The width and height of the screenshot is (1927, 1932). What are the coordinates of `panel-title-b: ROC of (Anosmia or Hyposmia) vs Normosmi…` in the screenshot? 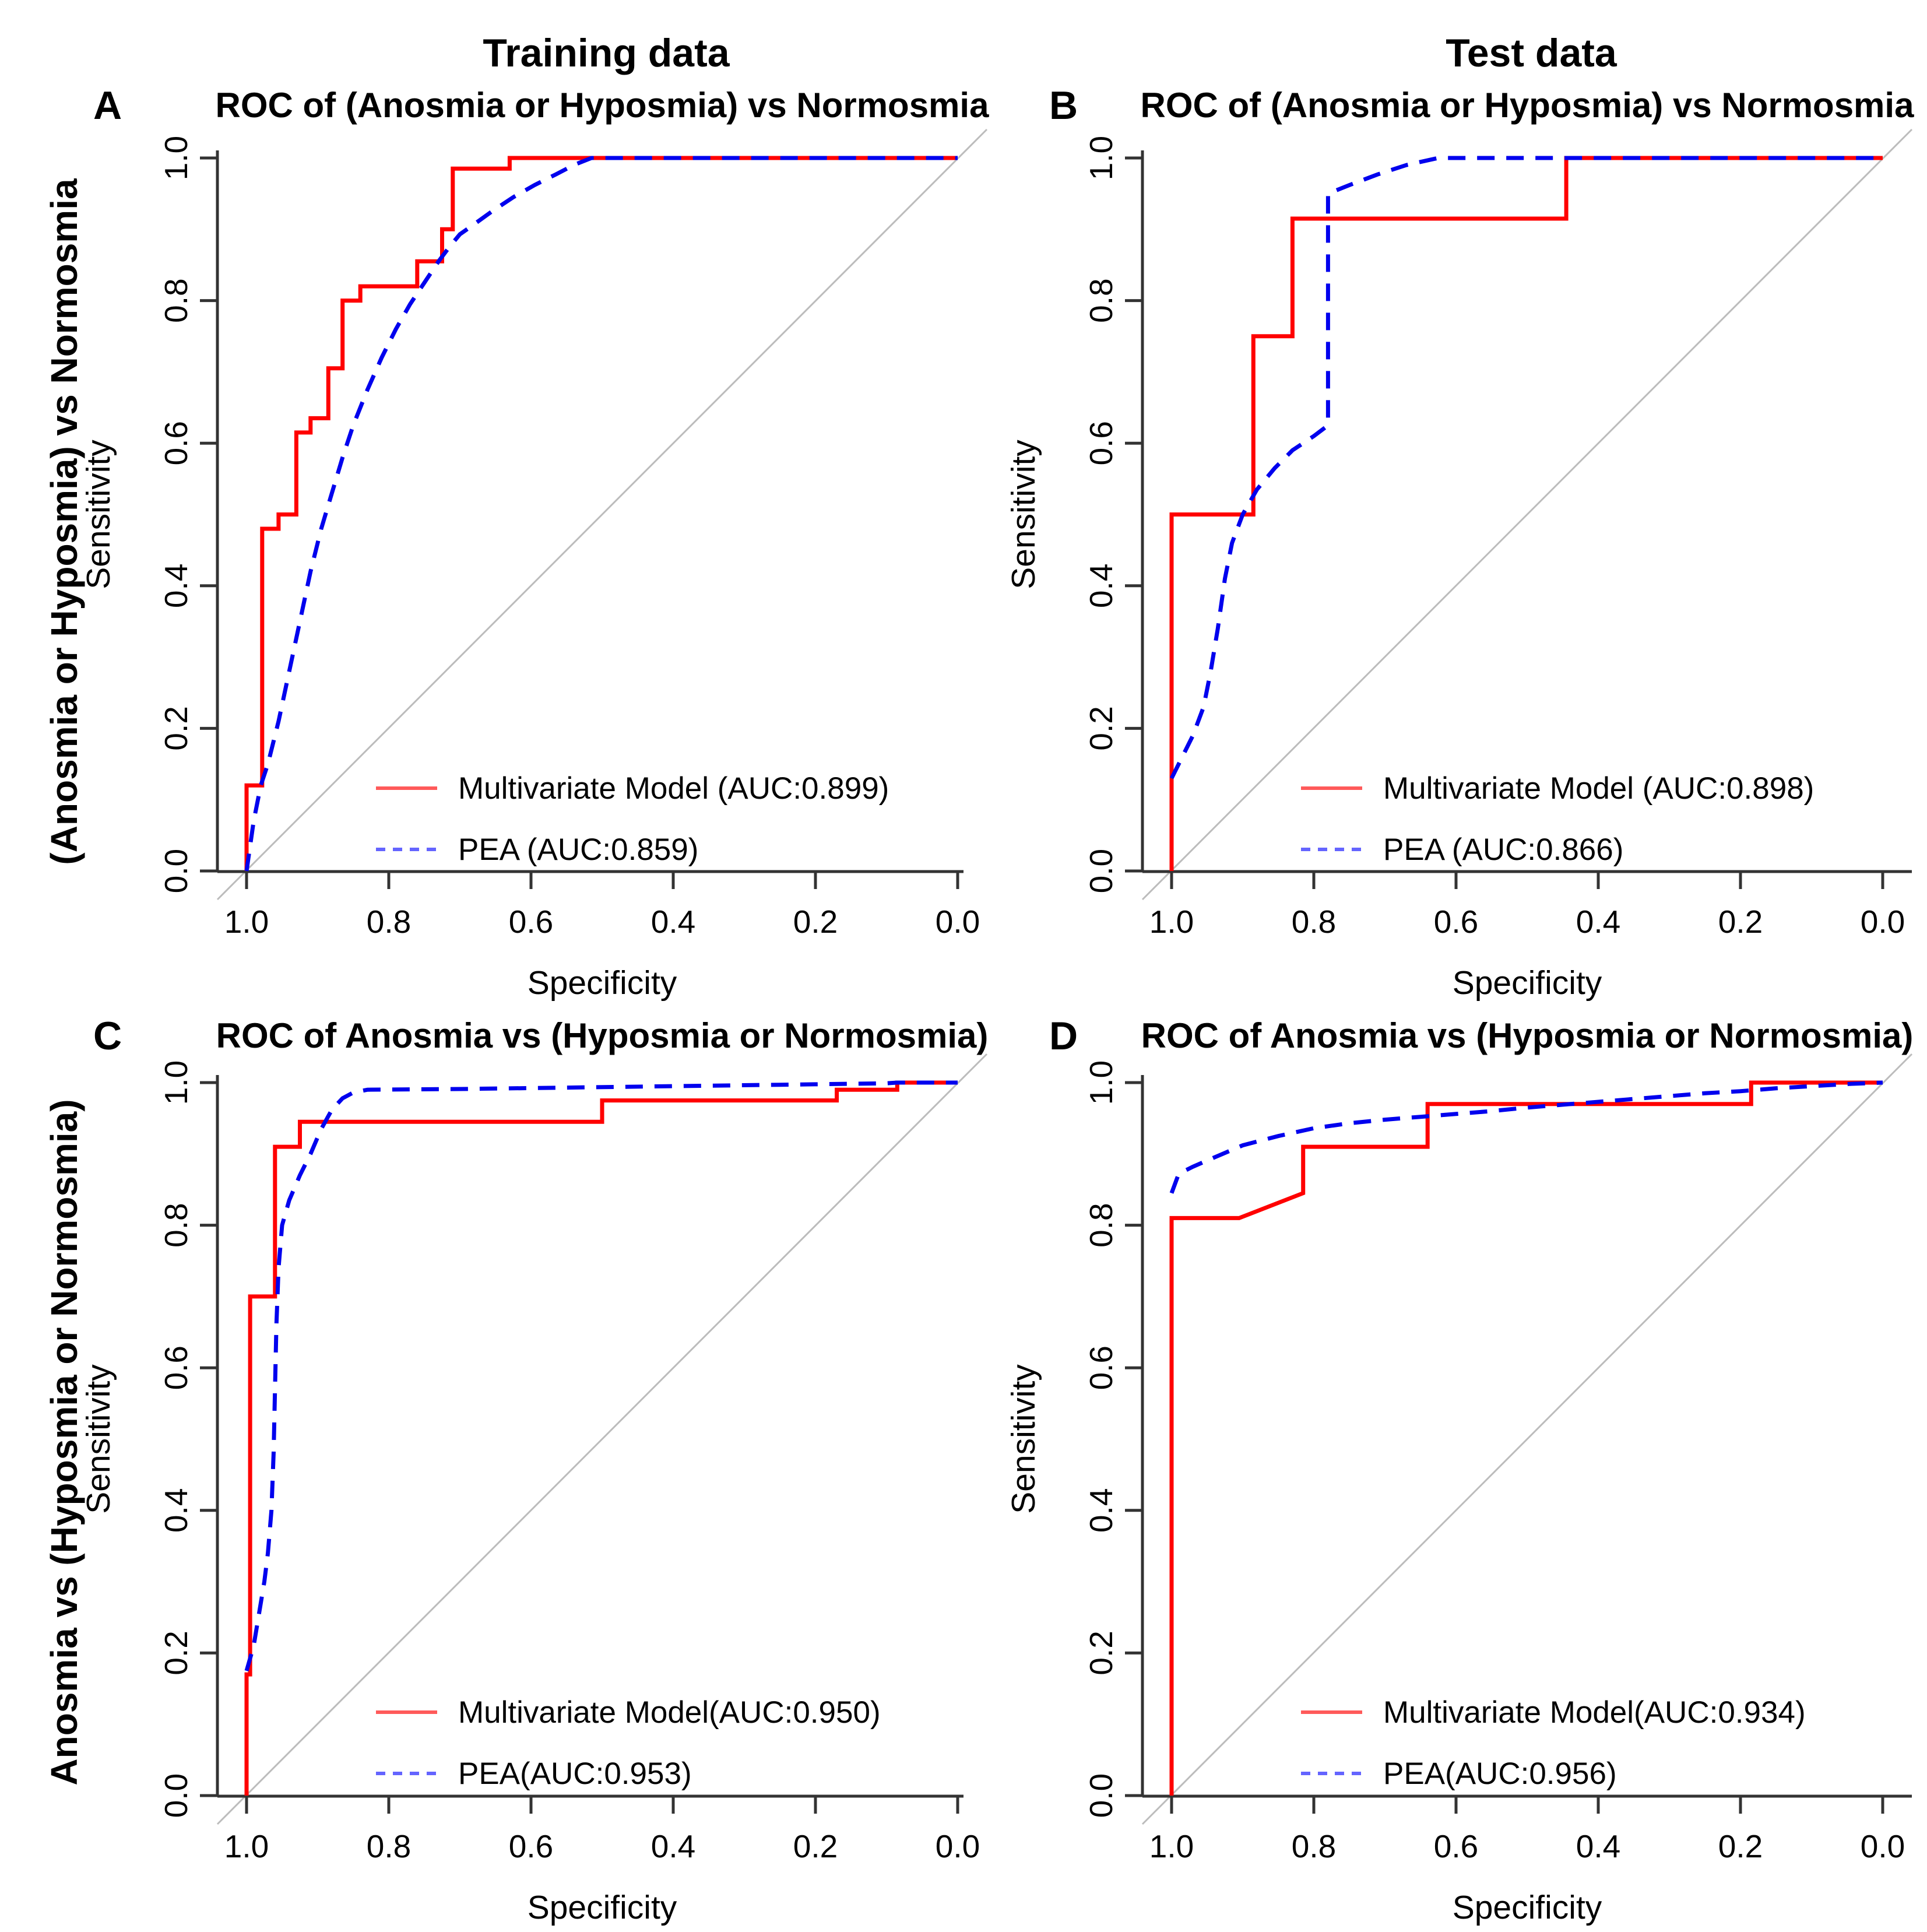 It's located at (1527, 105).